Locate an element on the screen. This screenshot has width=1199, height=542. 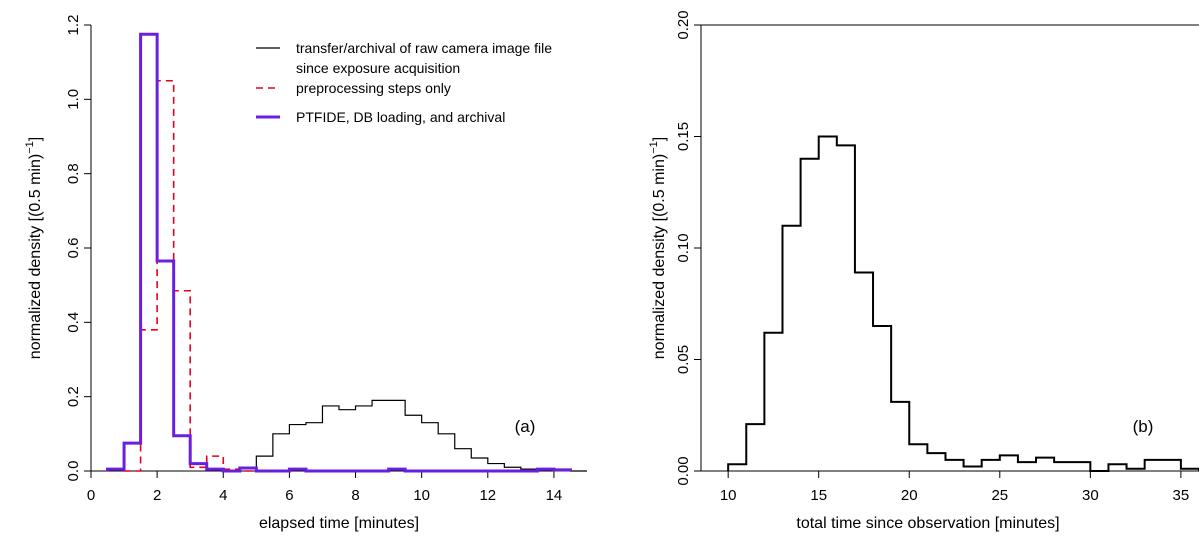
x-tick-label: 12 is located at coordinates (487, 495).